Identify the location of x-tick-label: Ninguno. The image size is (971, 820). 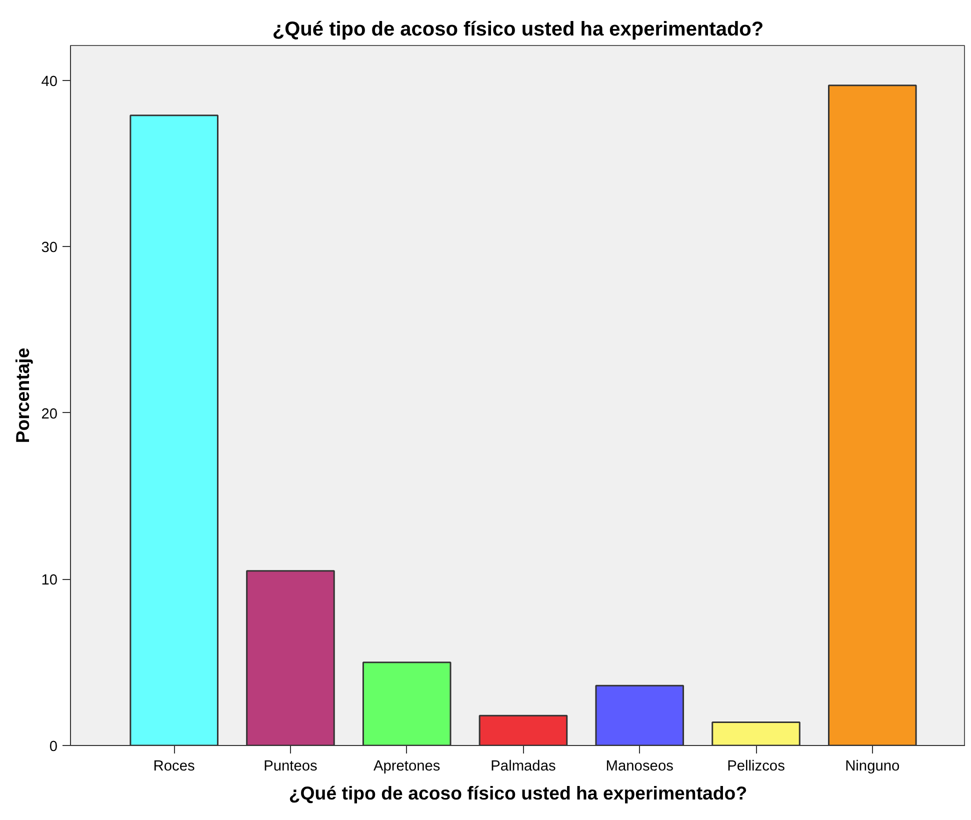
(872, 766).